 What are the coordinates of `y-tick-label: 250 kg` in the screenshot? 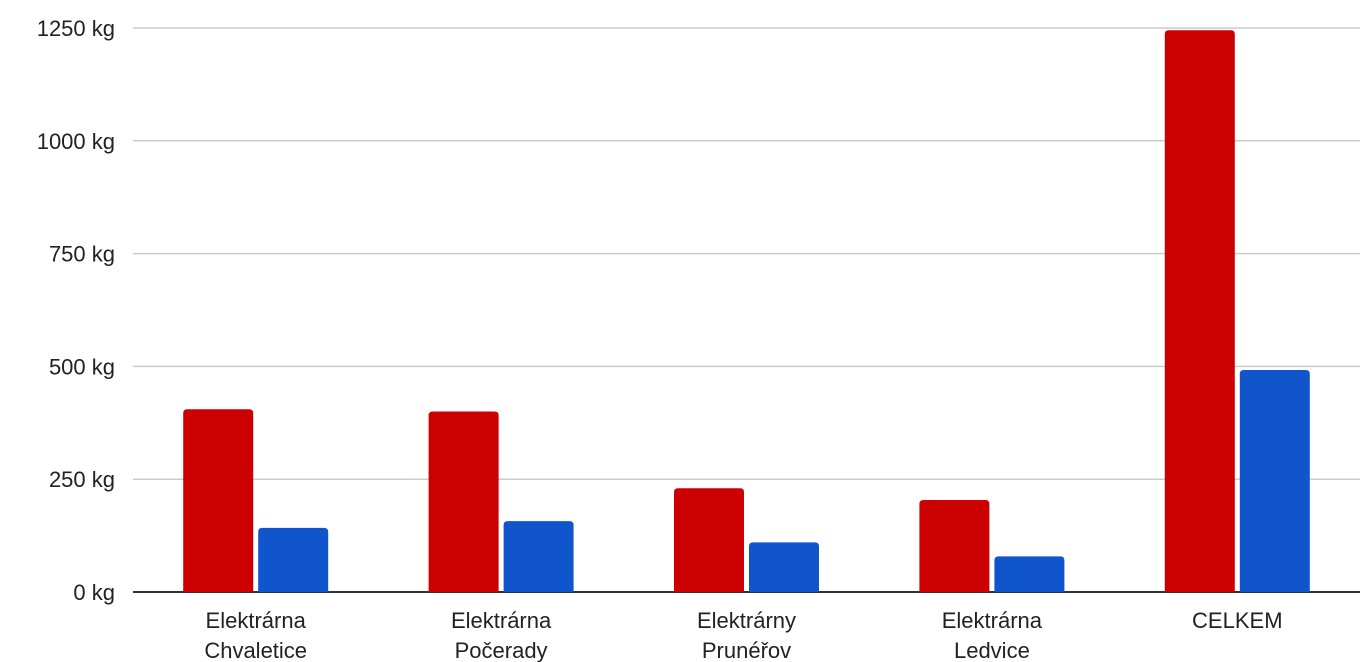 It's located at (82, 479).